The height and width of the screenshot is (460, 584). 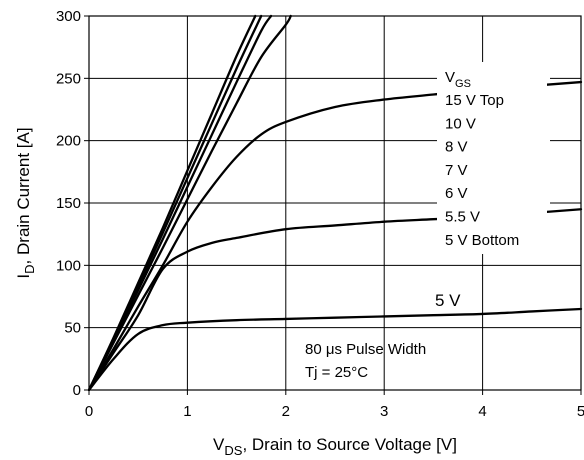 I want to click on x-tick-label-2: 2, so click(x=286, y=411).